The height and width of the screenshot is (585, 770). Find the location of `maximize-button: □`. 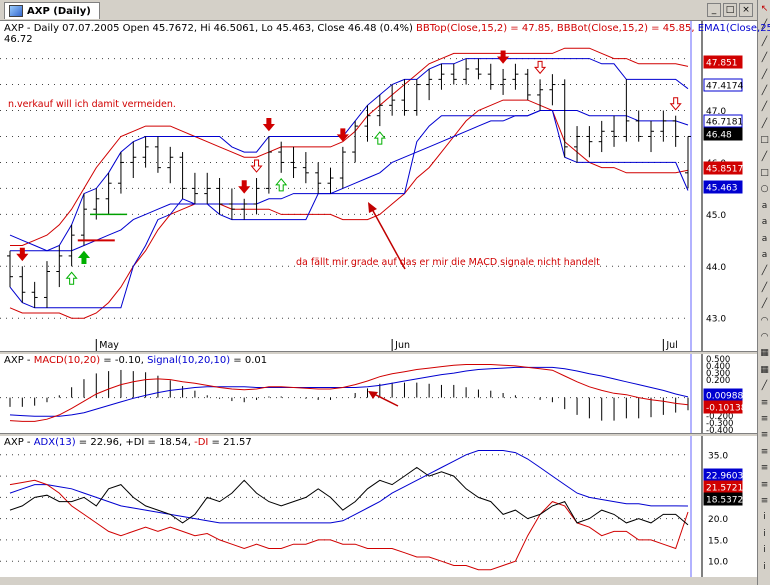

maximize-button: □ is located at coordinates (730, 10).